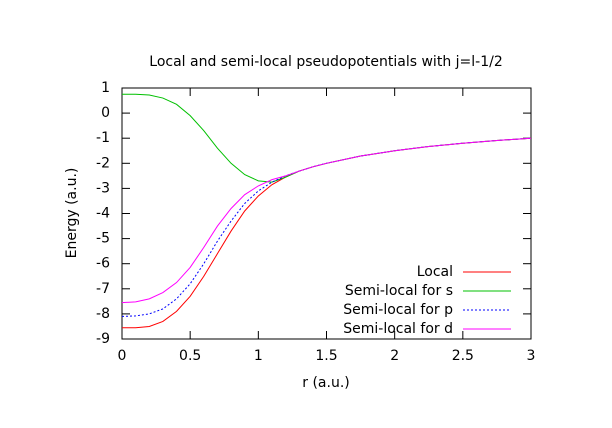  Describe the element at coordinates (531, 356) in the screenshot. I see `x-tick-label: 3` at that location.